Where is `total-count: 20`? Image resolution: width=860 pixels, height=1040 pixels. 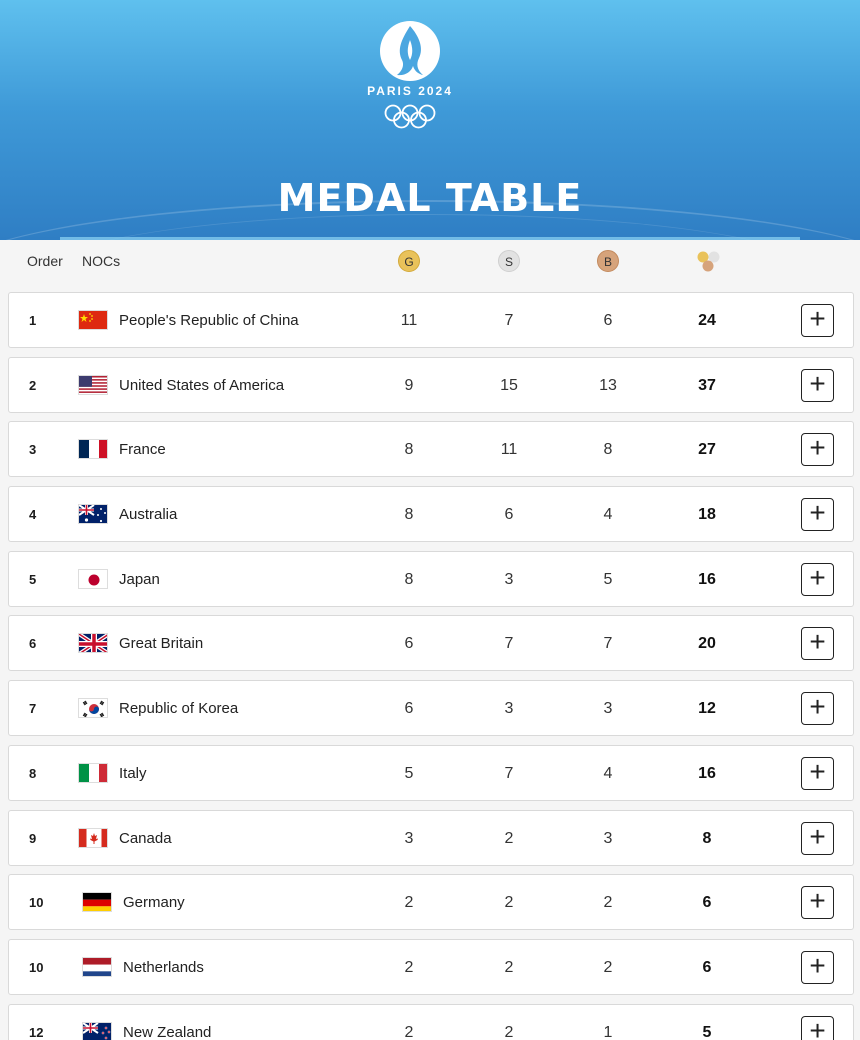 total-count: 20 is located at coordinates (707, 644).